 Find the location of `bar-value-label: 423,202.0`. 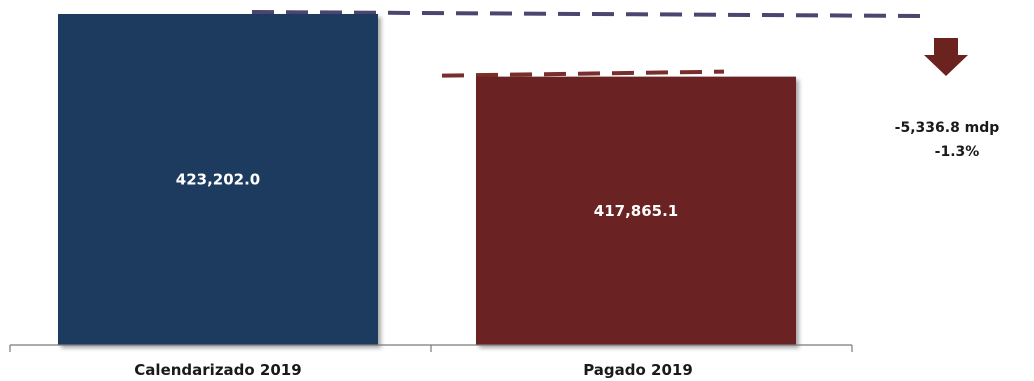

bar-value-label: 423,202.0 is located at coordinates (218, 180).